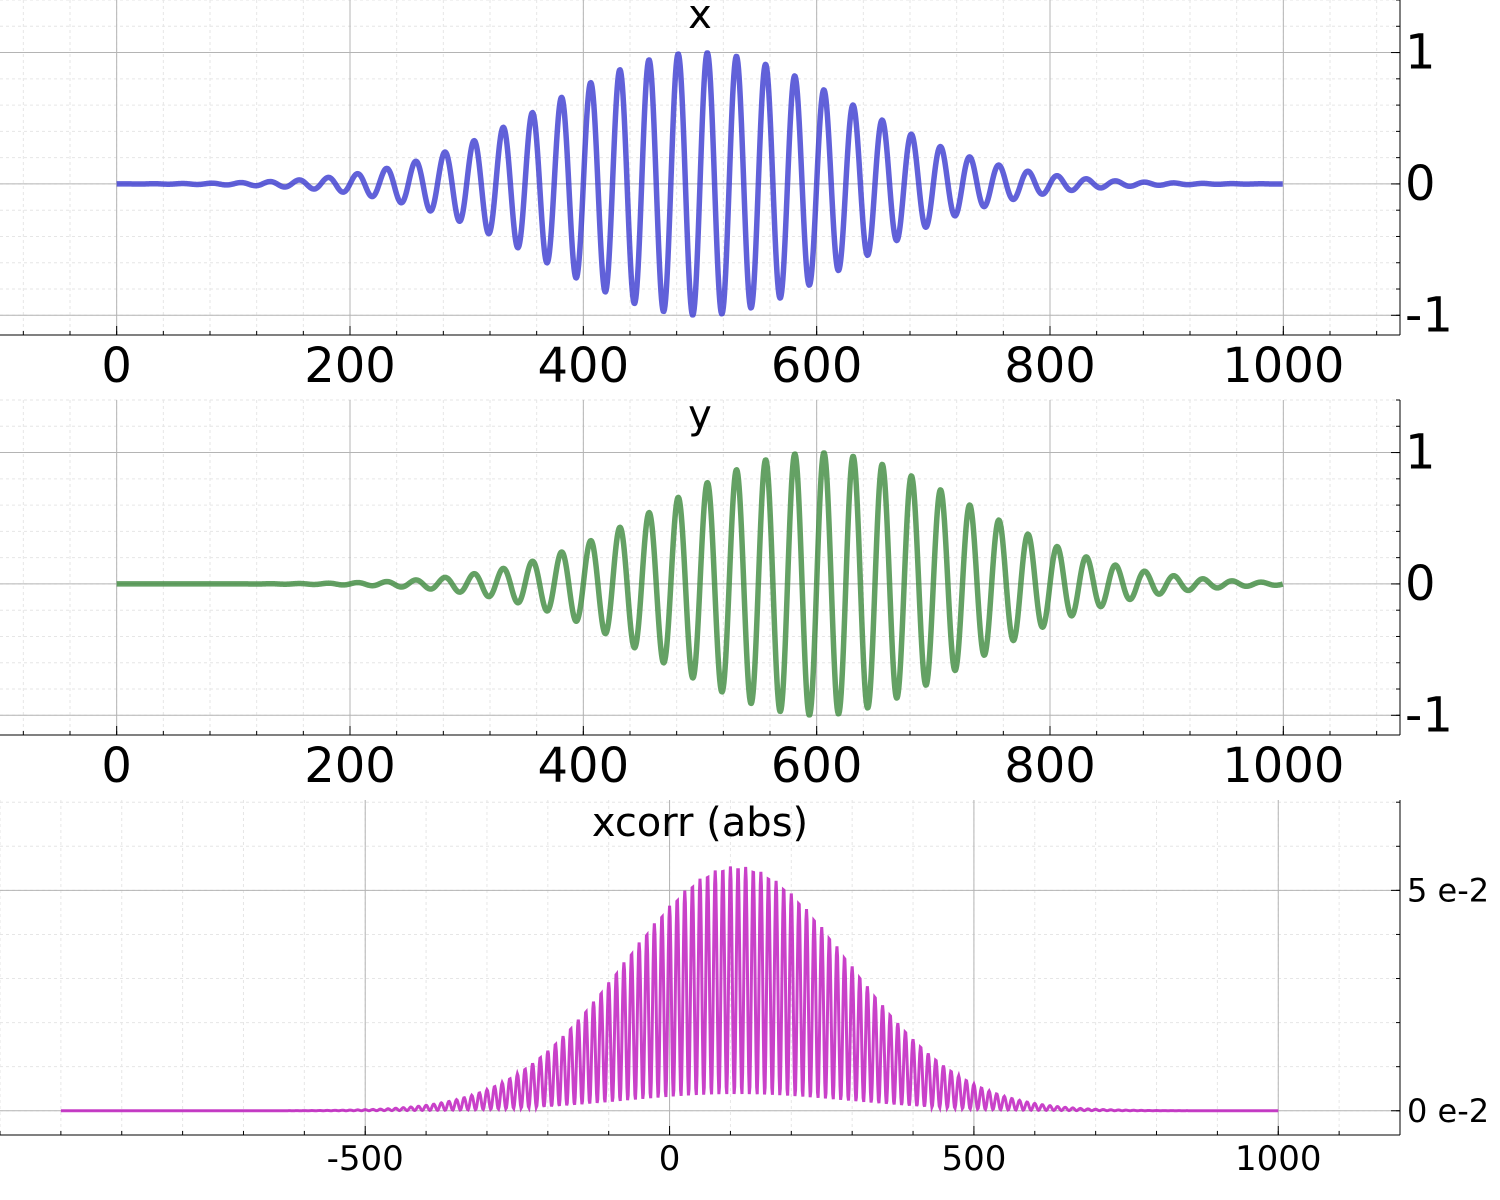 The height and width of the screenshot is (1200, 1500). I want to click on x-tick-label: -500, so click(365, 1159).